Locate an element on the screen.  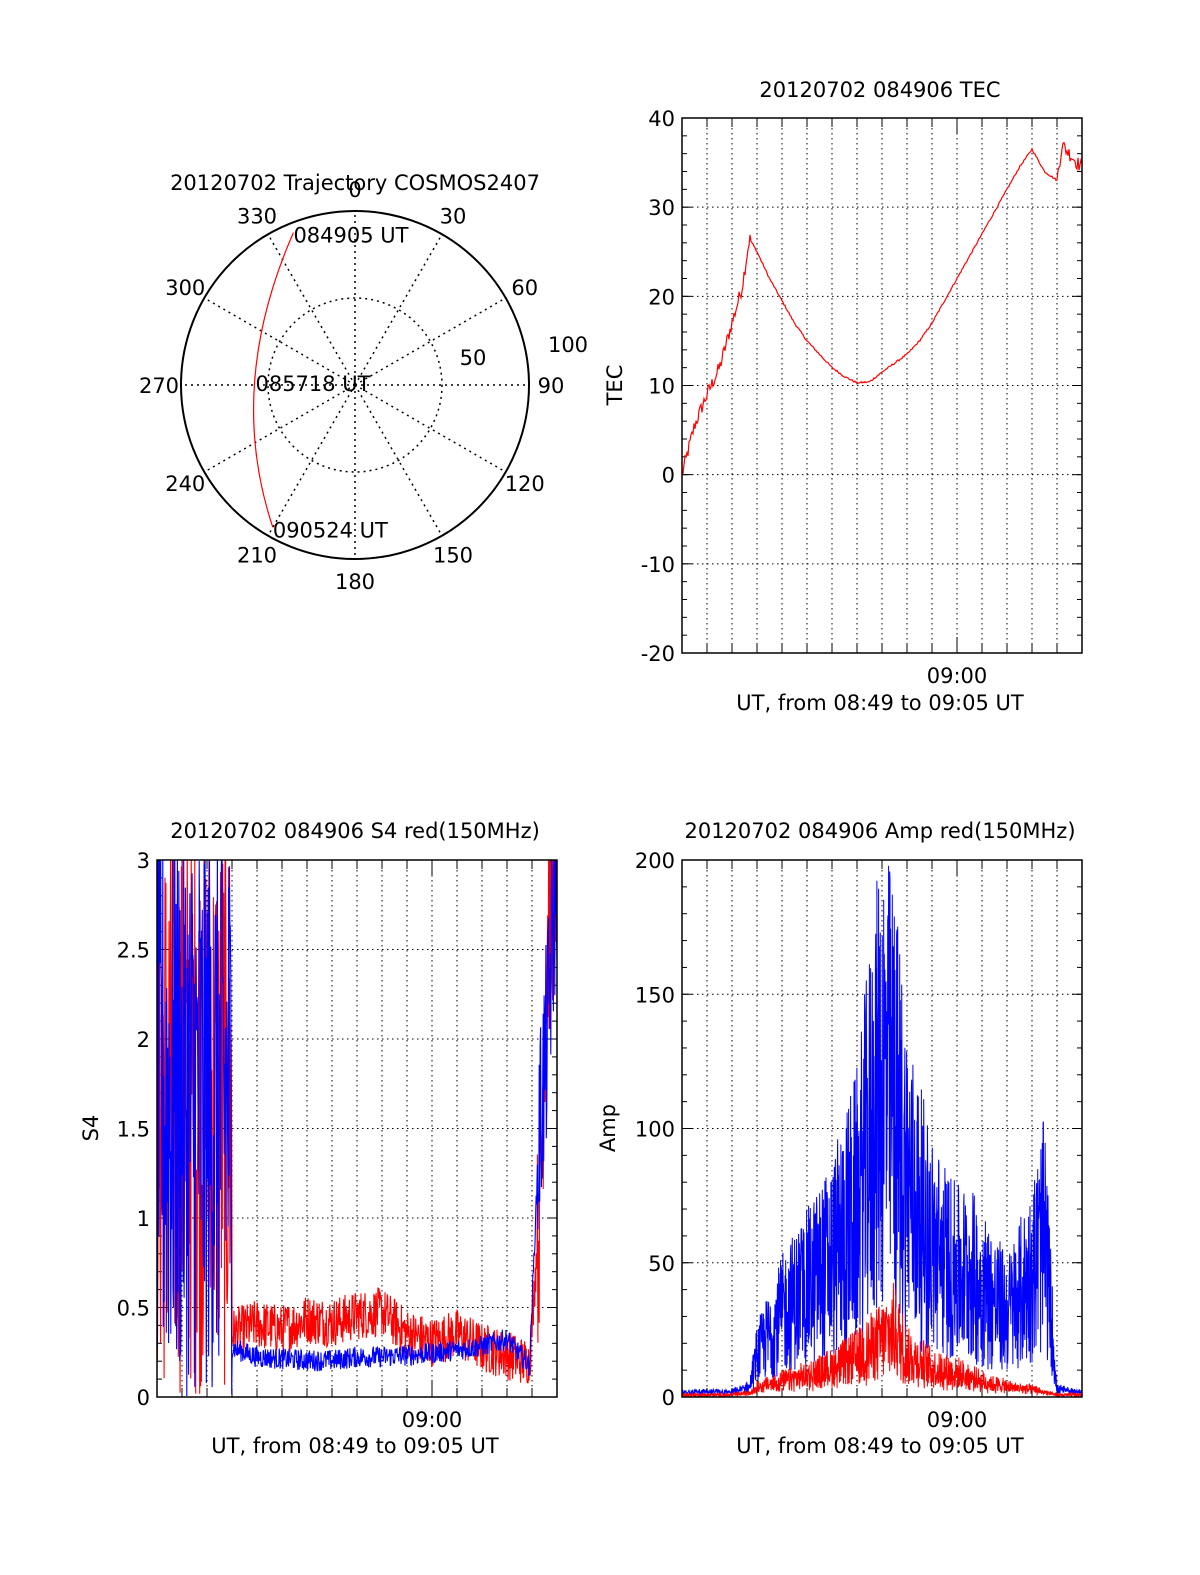
y-tick-label: -10 is located at coordinates (658, 565).